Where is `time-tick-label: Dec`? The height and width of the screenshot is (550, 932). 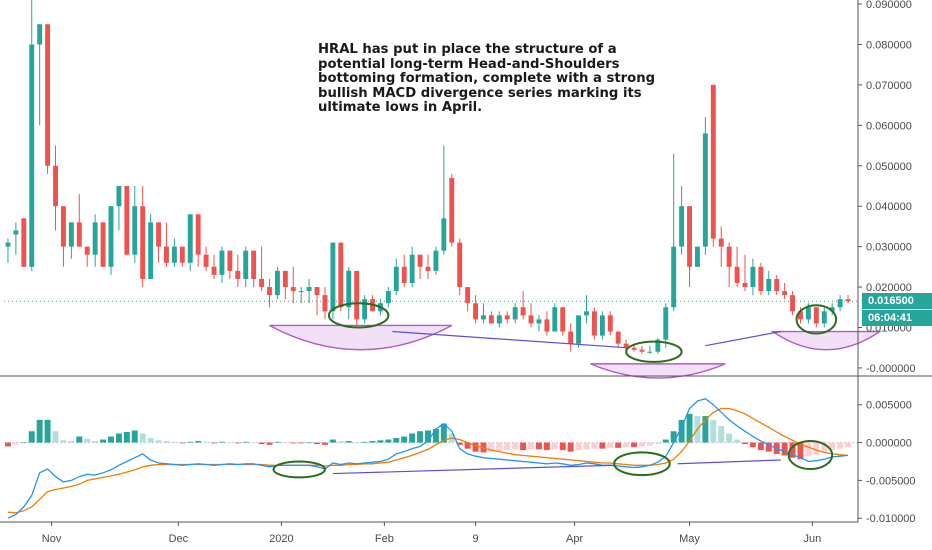
time-tick-label: Dec is located at coordinates (179, 539).